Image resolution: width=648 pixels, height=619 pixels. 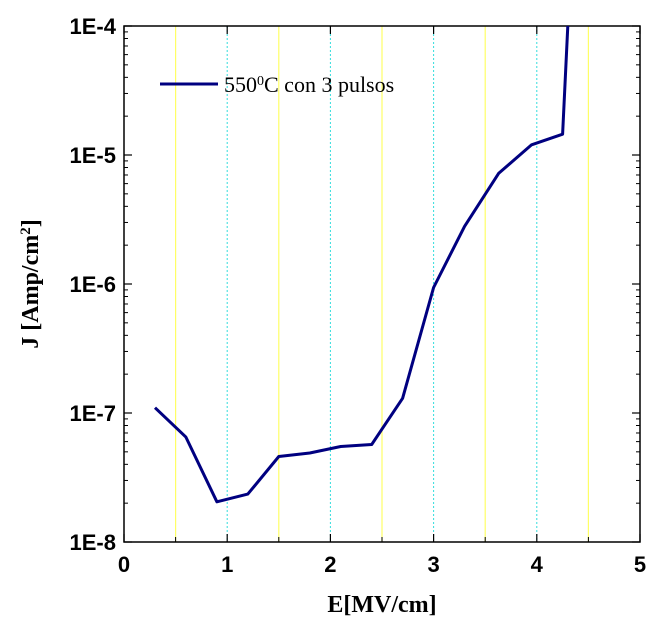 What do you see at coordinates (329, 84) in the screenshot?
I see `legend-label-rest: C con 3 pulsos` at bounding box center [329, 84].